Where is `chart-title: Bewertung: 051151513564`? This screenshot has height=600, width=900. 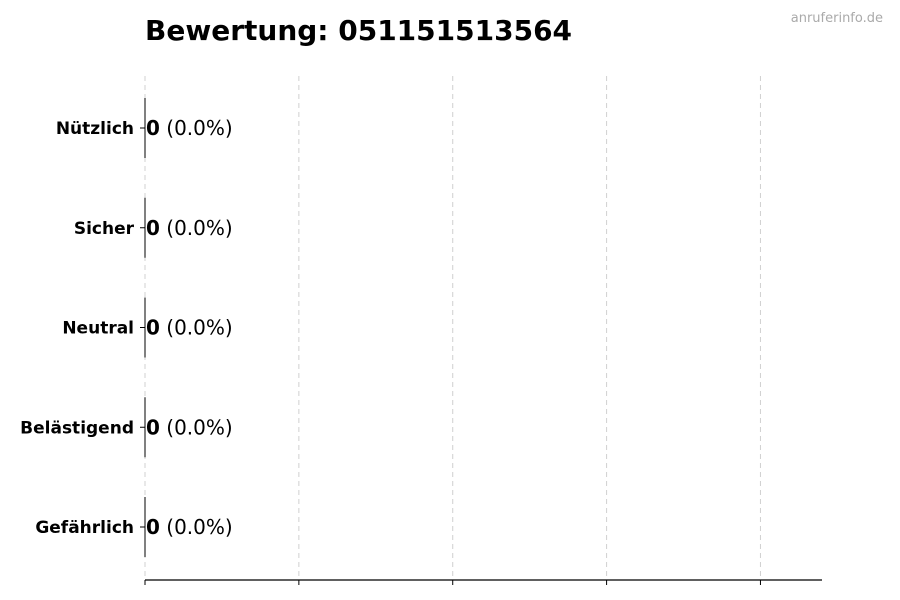 chart-title: Bewertung: 051151513564 is located at coordinates (358, 30).